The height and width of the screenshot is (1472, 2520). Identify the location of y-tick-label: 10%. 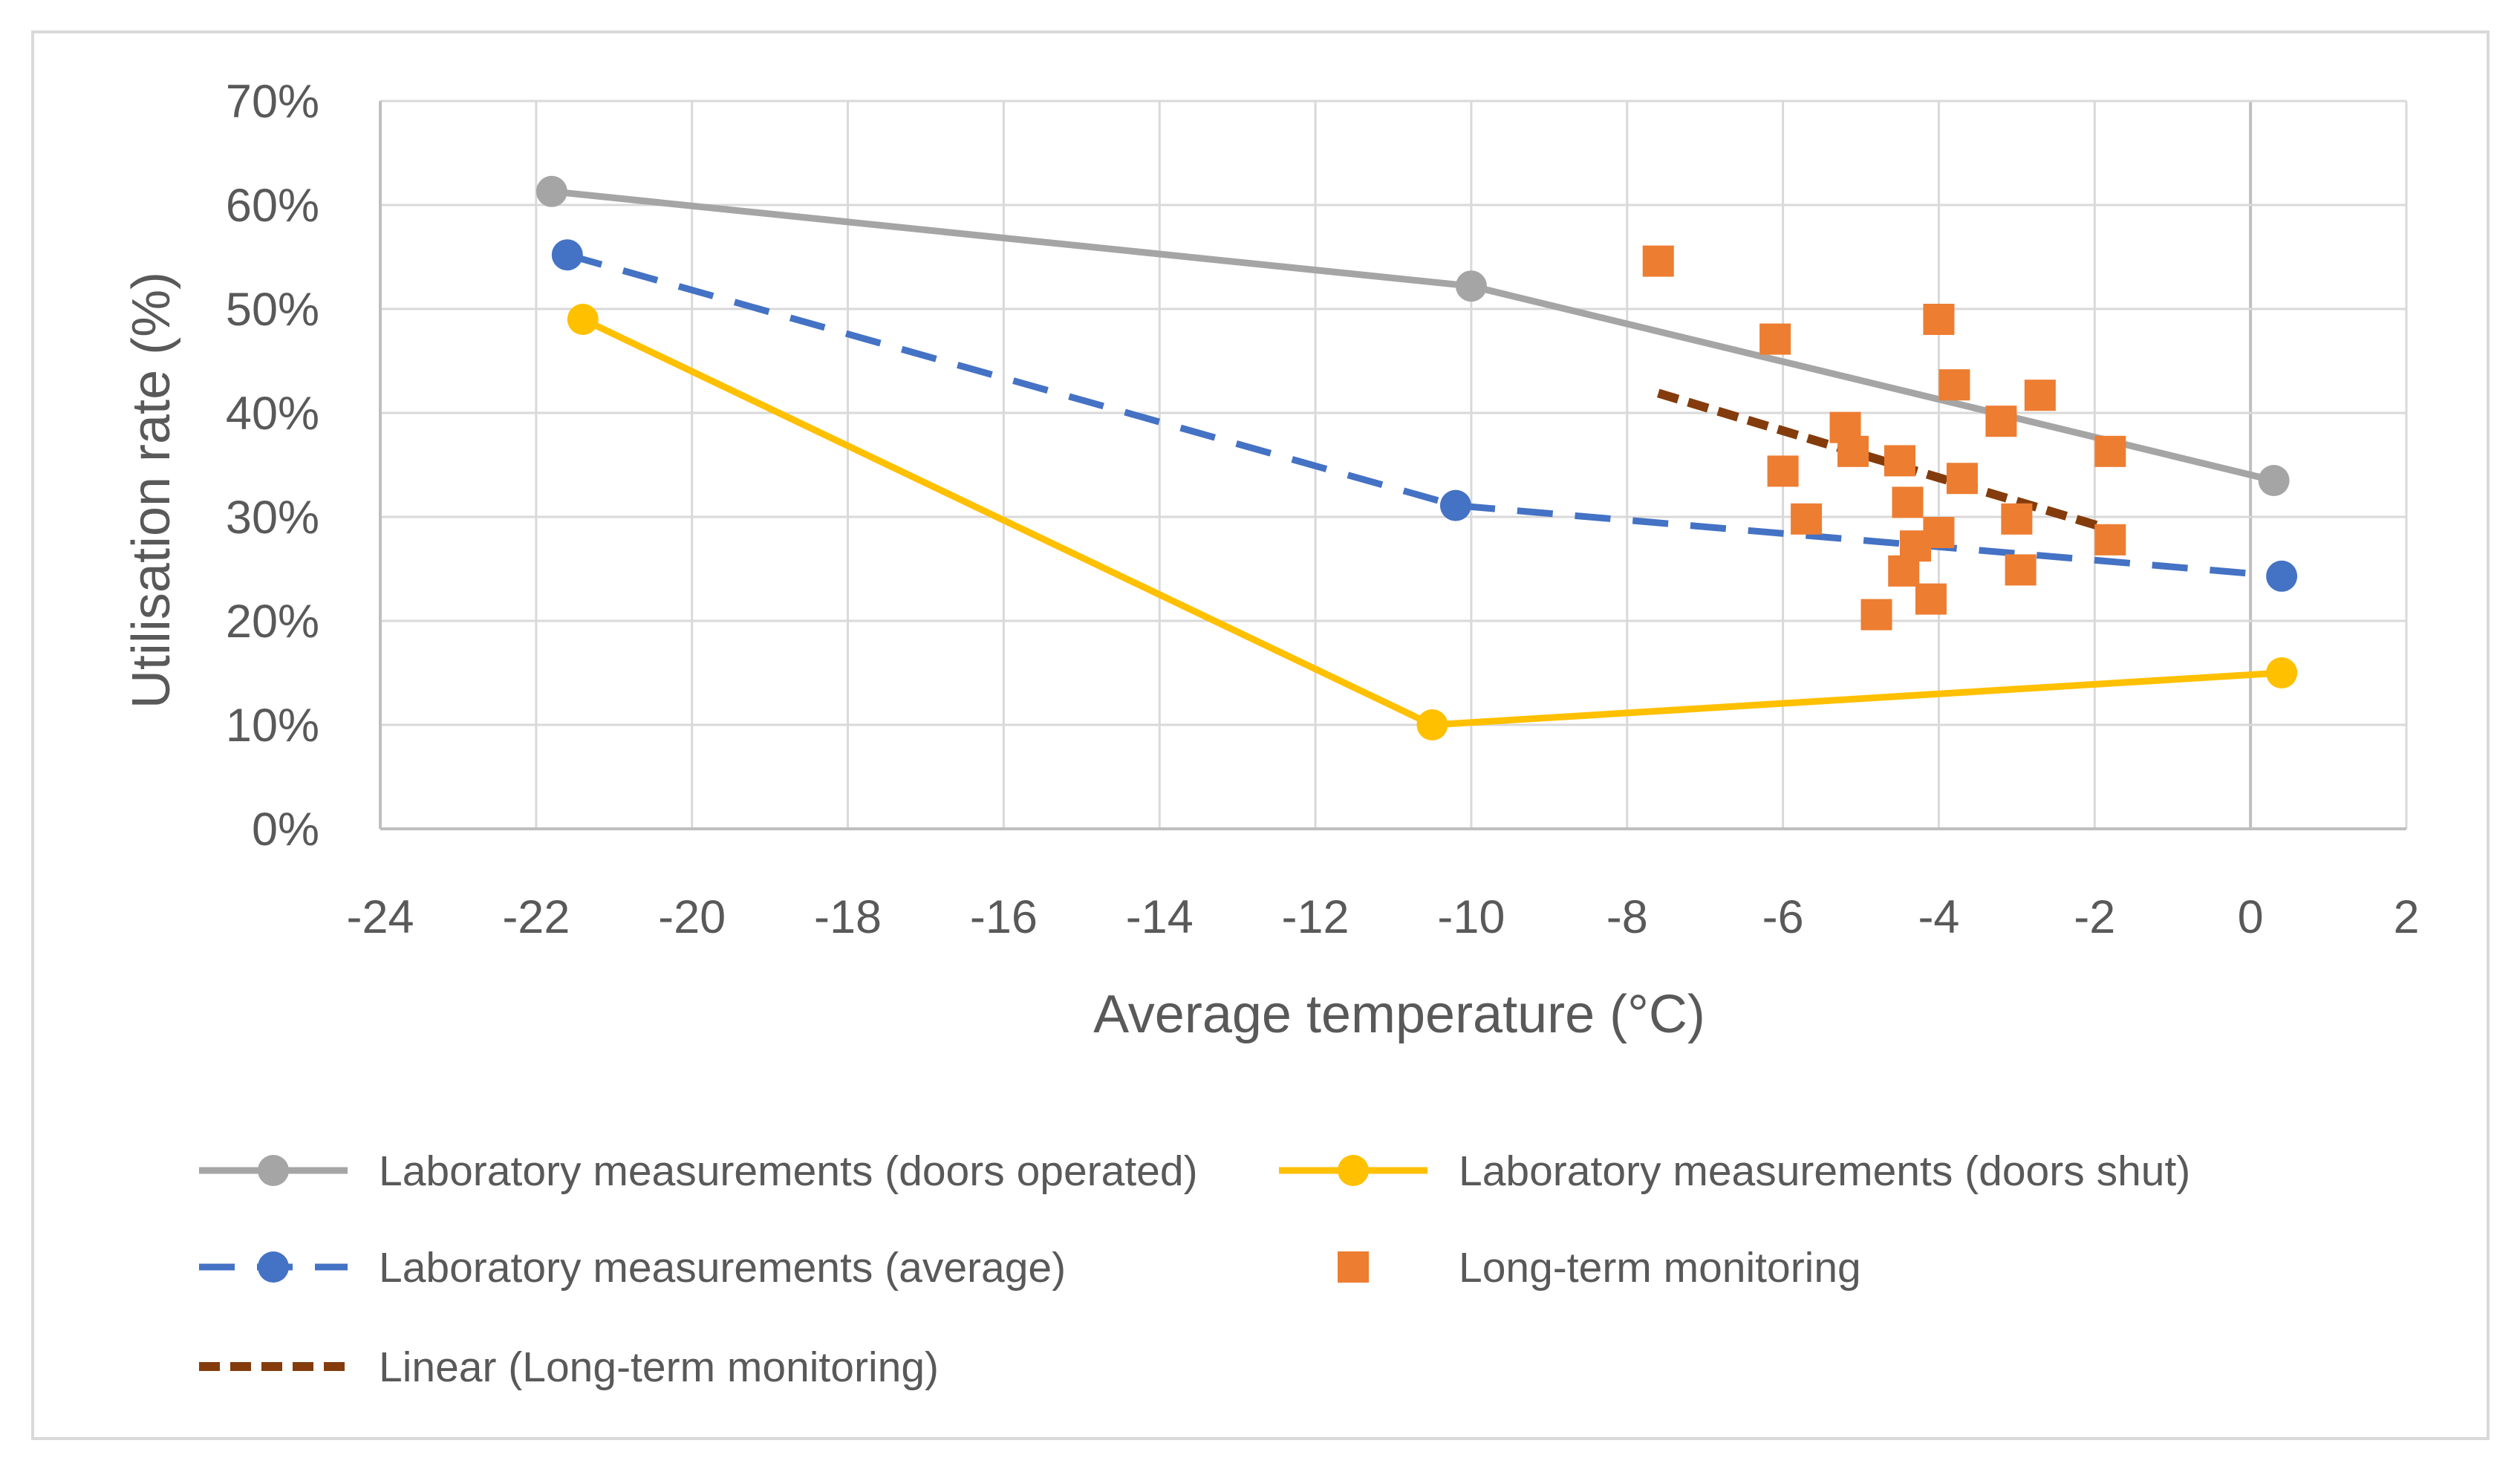
(272, 726).